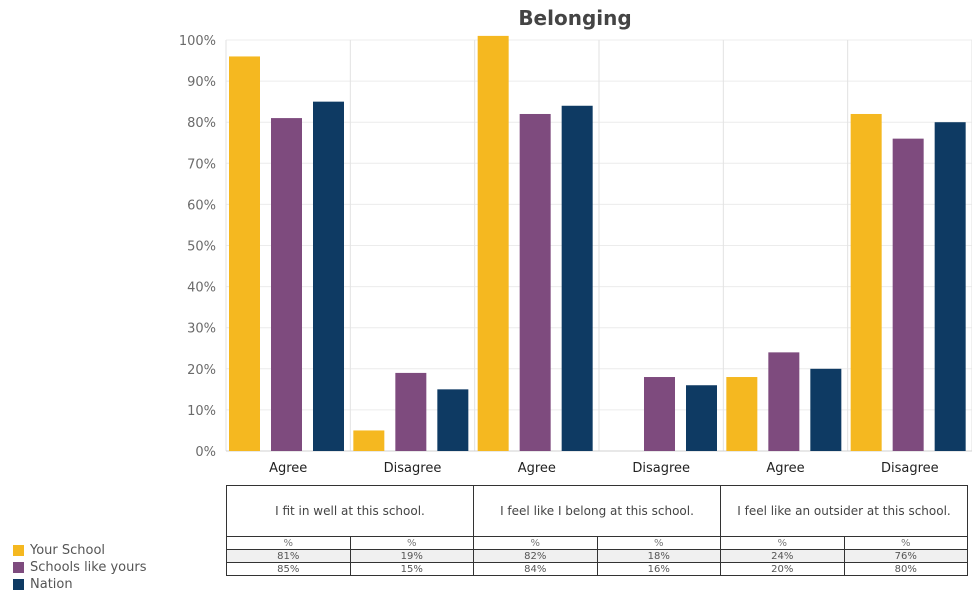  I want to click on legend-label: Nation, so click(51, 584).